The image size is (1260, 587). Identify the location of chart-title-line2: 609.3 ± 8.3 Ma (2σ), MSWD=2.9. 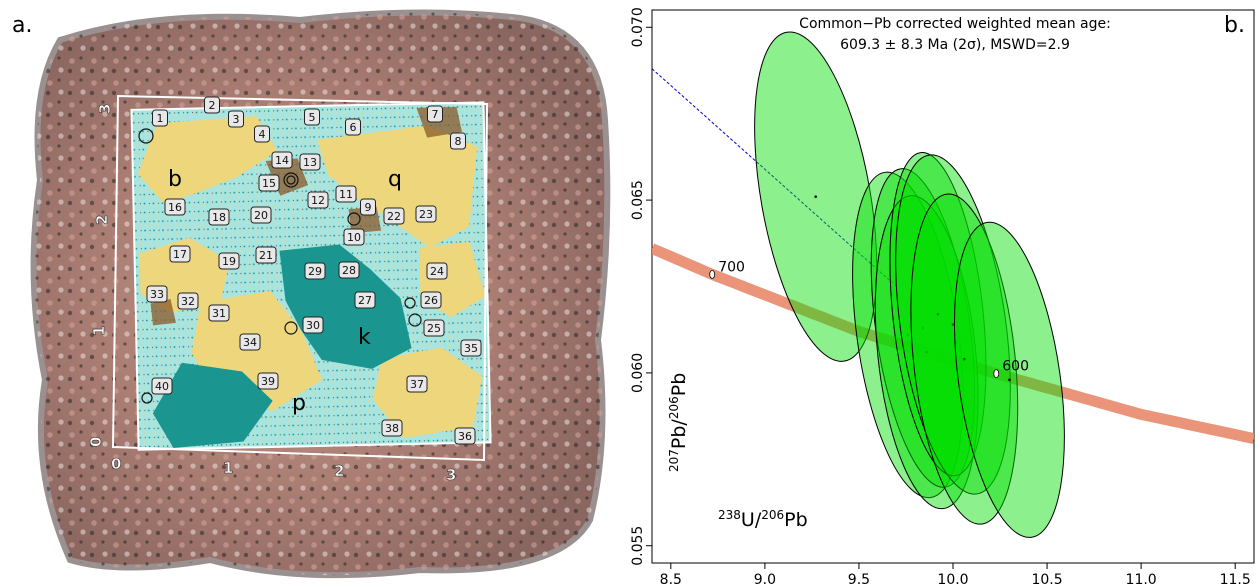
(955, 45).